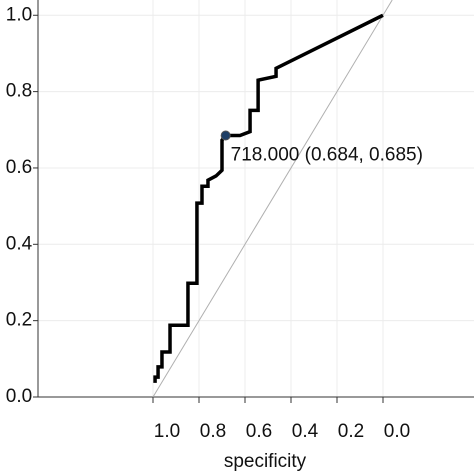 The image size is (474, 474). I want to click on y-tick-label: 0.0, so click(19, 396).